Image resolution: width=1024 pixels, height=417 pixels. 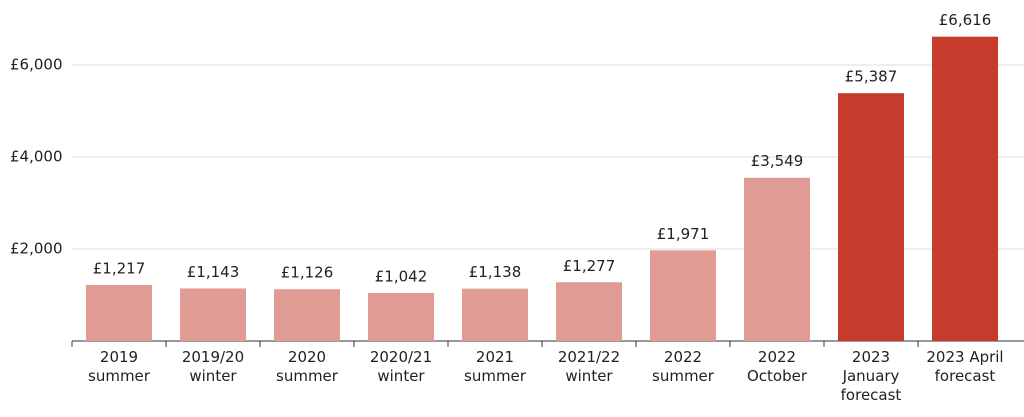 I want to click on x-tick-label: 2019/20 winter, so click(x=213, y=366).